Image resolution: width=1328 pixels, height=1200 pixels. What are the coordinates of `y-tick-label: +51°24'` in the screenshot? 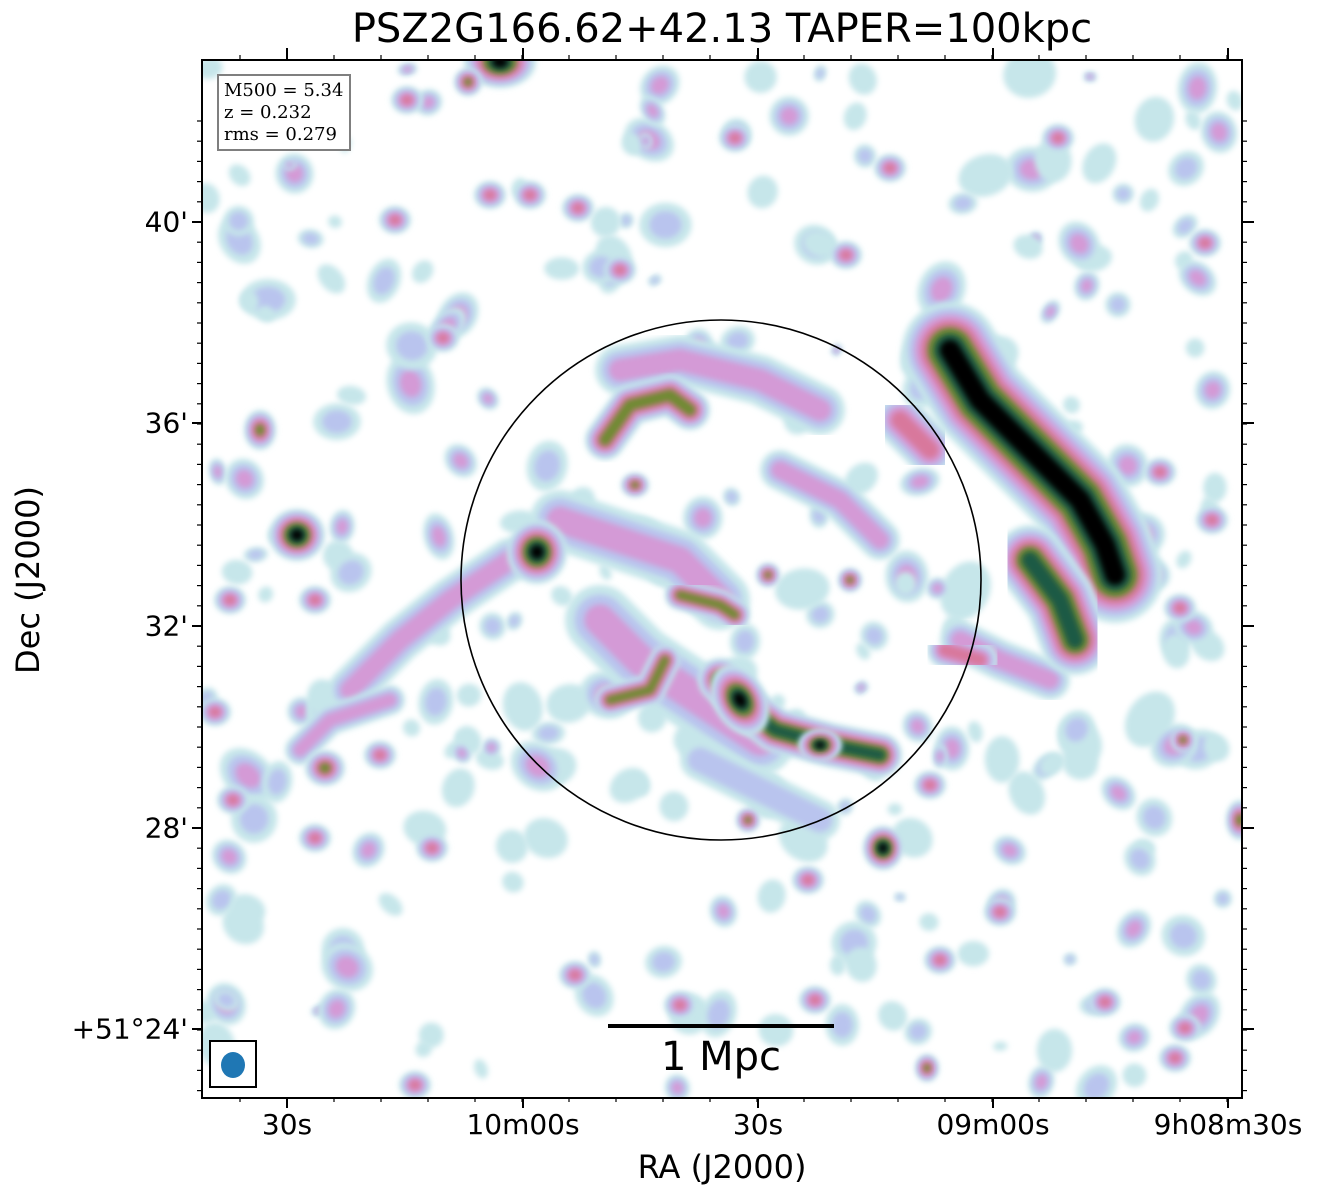 It's located at (129, 1029).